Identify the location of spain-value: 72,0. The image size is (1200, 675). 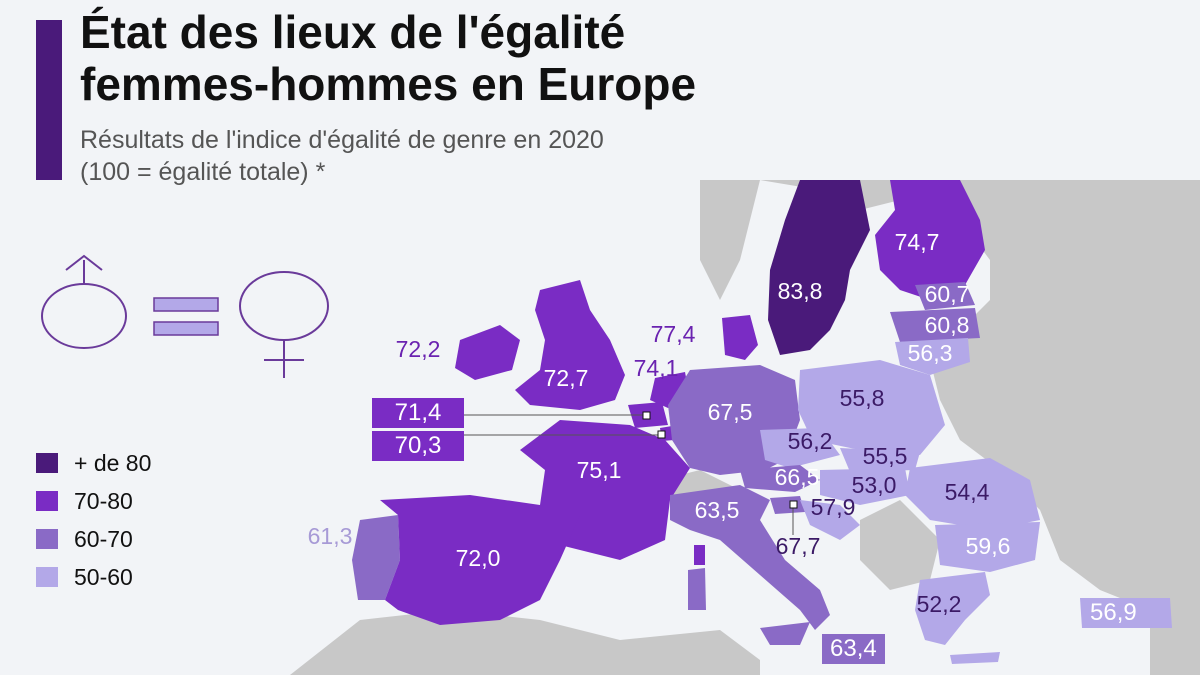
(478, 558).